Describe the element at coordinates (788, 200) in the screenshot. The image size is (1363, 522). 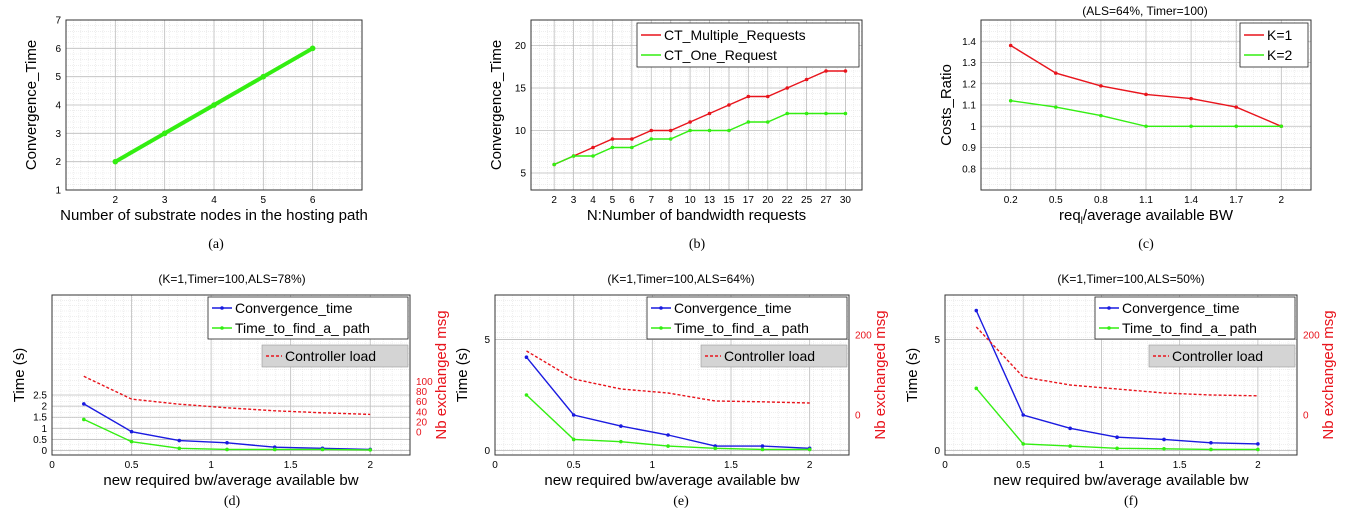
I see `x-tick-label: 22` at that location.